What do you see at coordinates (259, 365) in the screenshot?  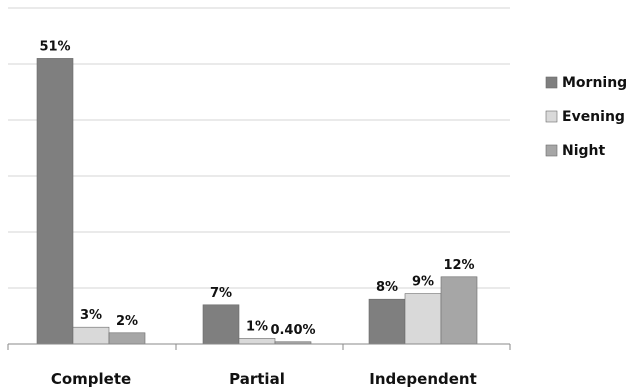 I see `x-axis: Complete Partial Independent` at bounding box center [259, 365].